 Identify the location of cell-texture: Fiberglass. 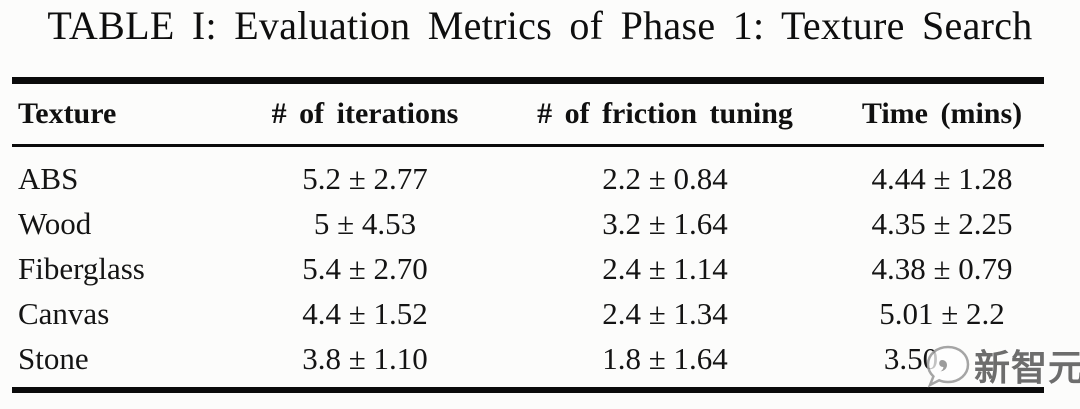
(81, 268).